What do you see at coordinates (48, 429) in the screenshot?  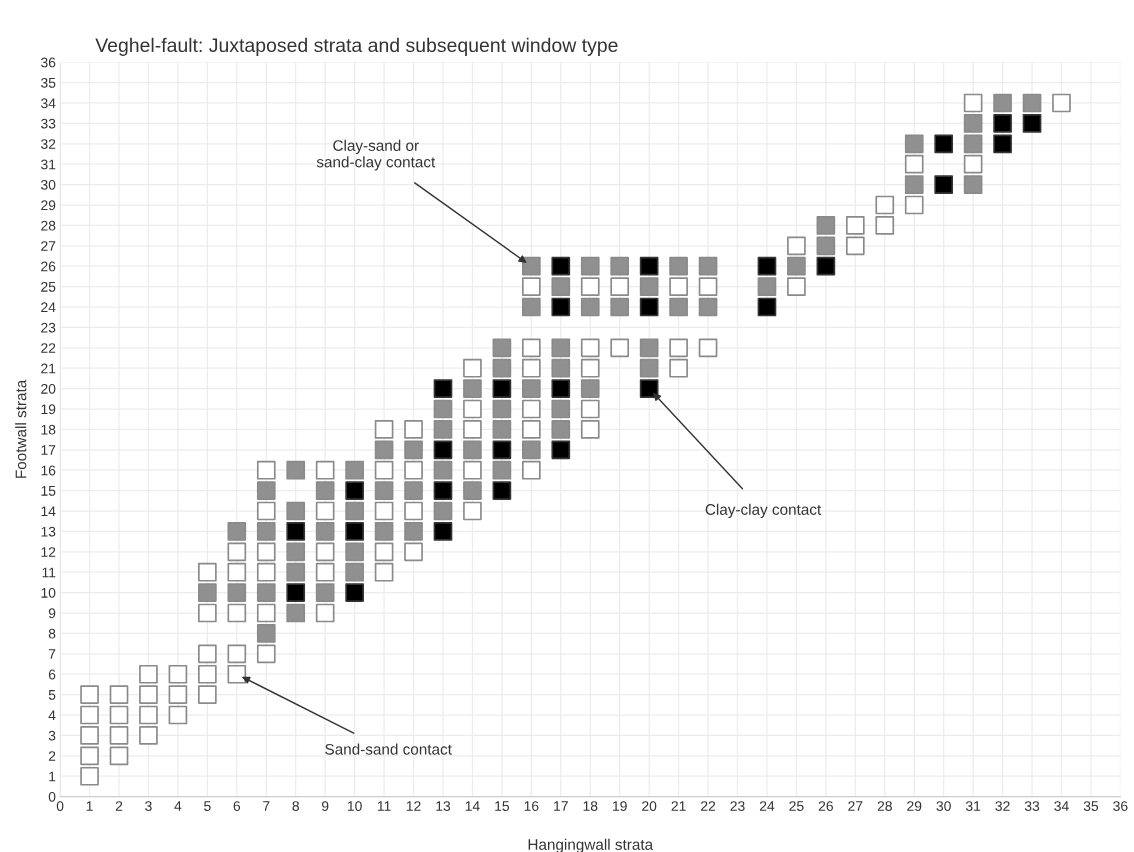 I see `y-tick-label: 18` at bounding box center [48, 429].